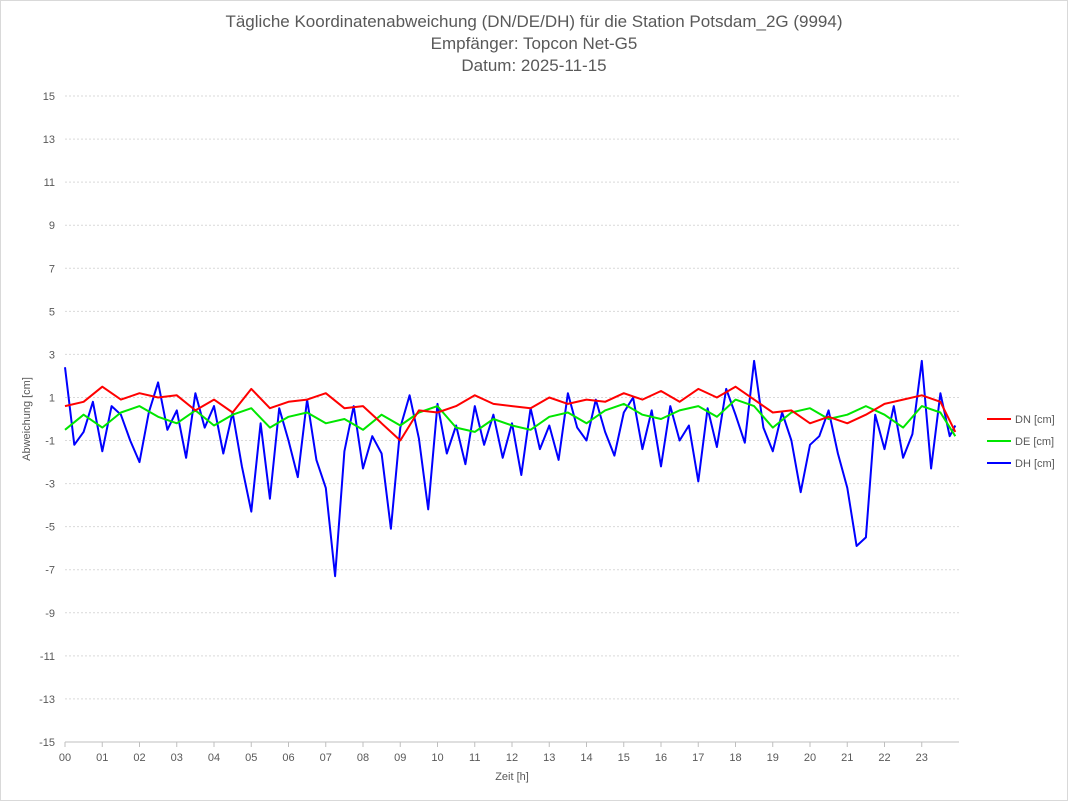 This screenshot has height=801, width=1068. I want to click on chart-subtitle-receiver: Empfänger: Topcon Net-G5, so click(534, 43).